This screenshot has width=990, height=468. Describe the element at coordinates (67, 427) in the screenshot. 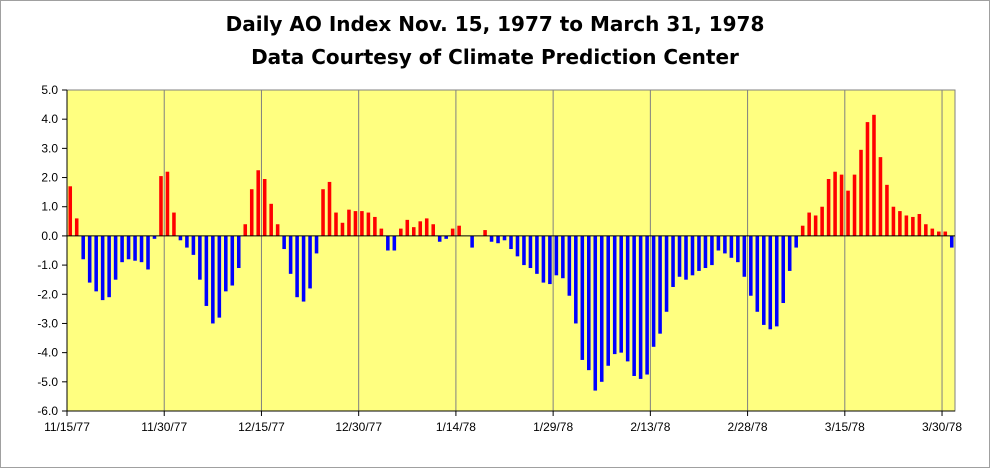

I see `x-tick-label: 11/15/77` at that location.